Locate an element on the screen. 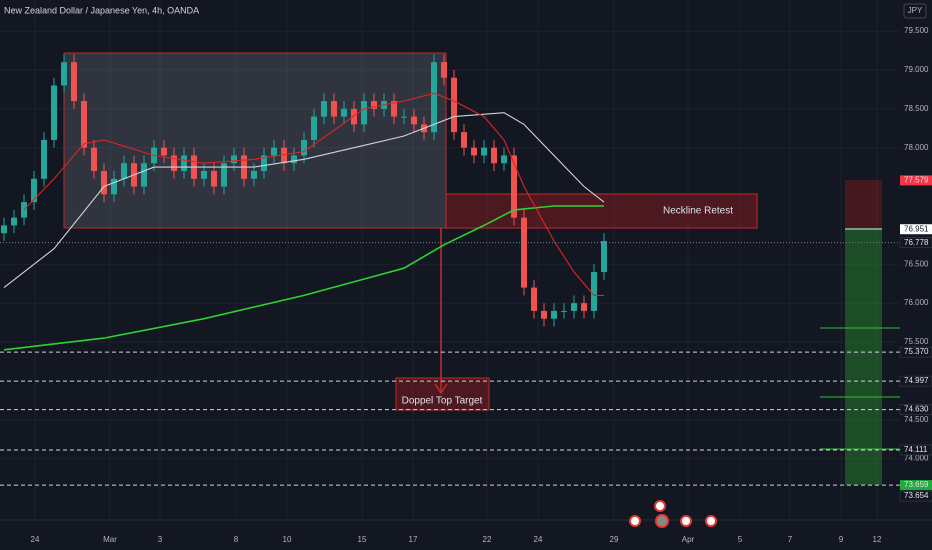 The image size is (932, 550). neckline-label: Neckline Retest is located at coordinates (698, 211).